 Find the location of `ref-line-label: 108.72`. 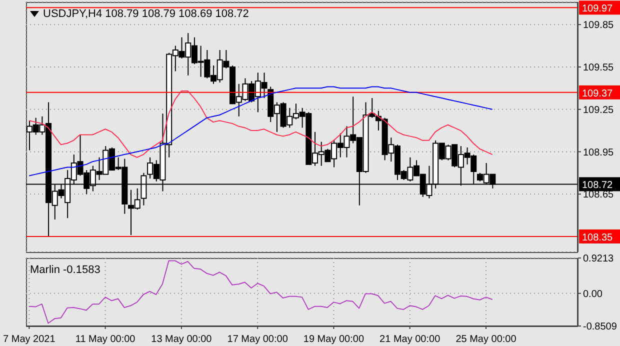

ref-line-label: 108.72 is located at coordinates (598, 186).